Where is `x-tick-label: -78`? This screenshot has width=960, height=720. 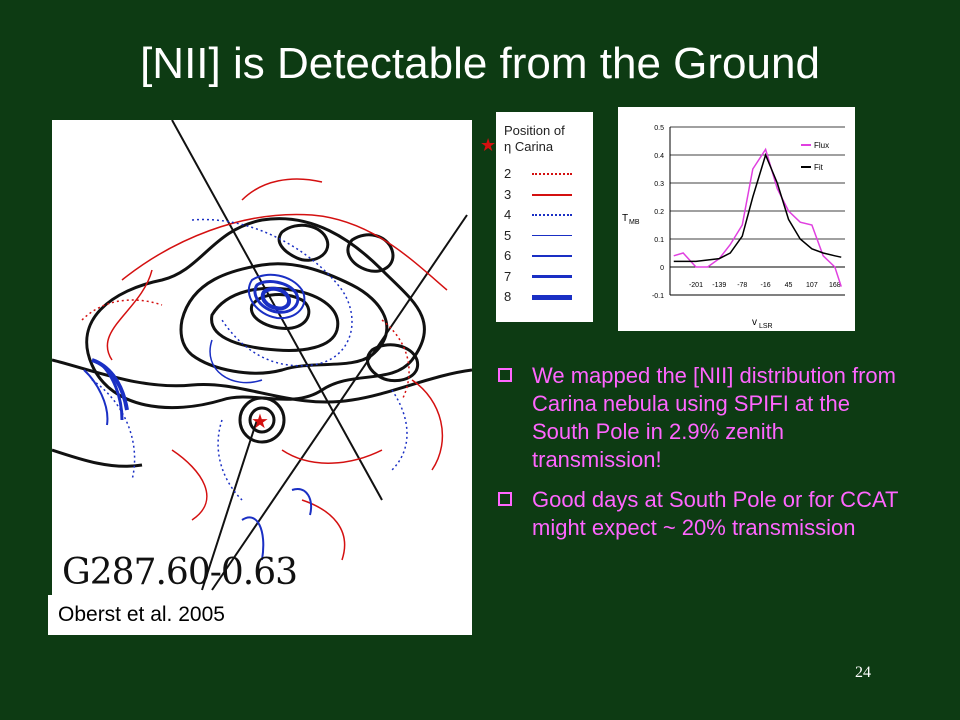 x-tick-label: -78 is located at coordinates (742, 285).